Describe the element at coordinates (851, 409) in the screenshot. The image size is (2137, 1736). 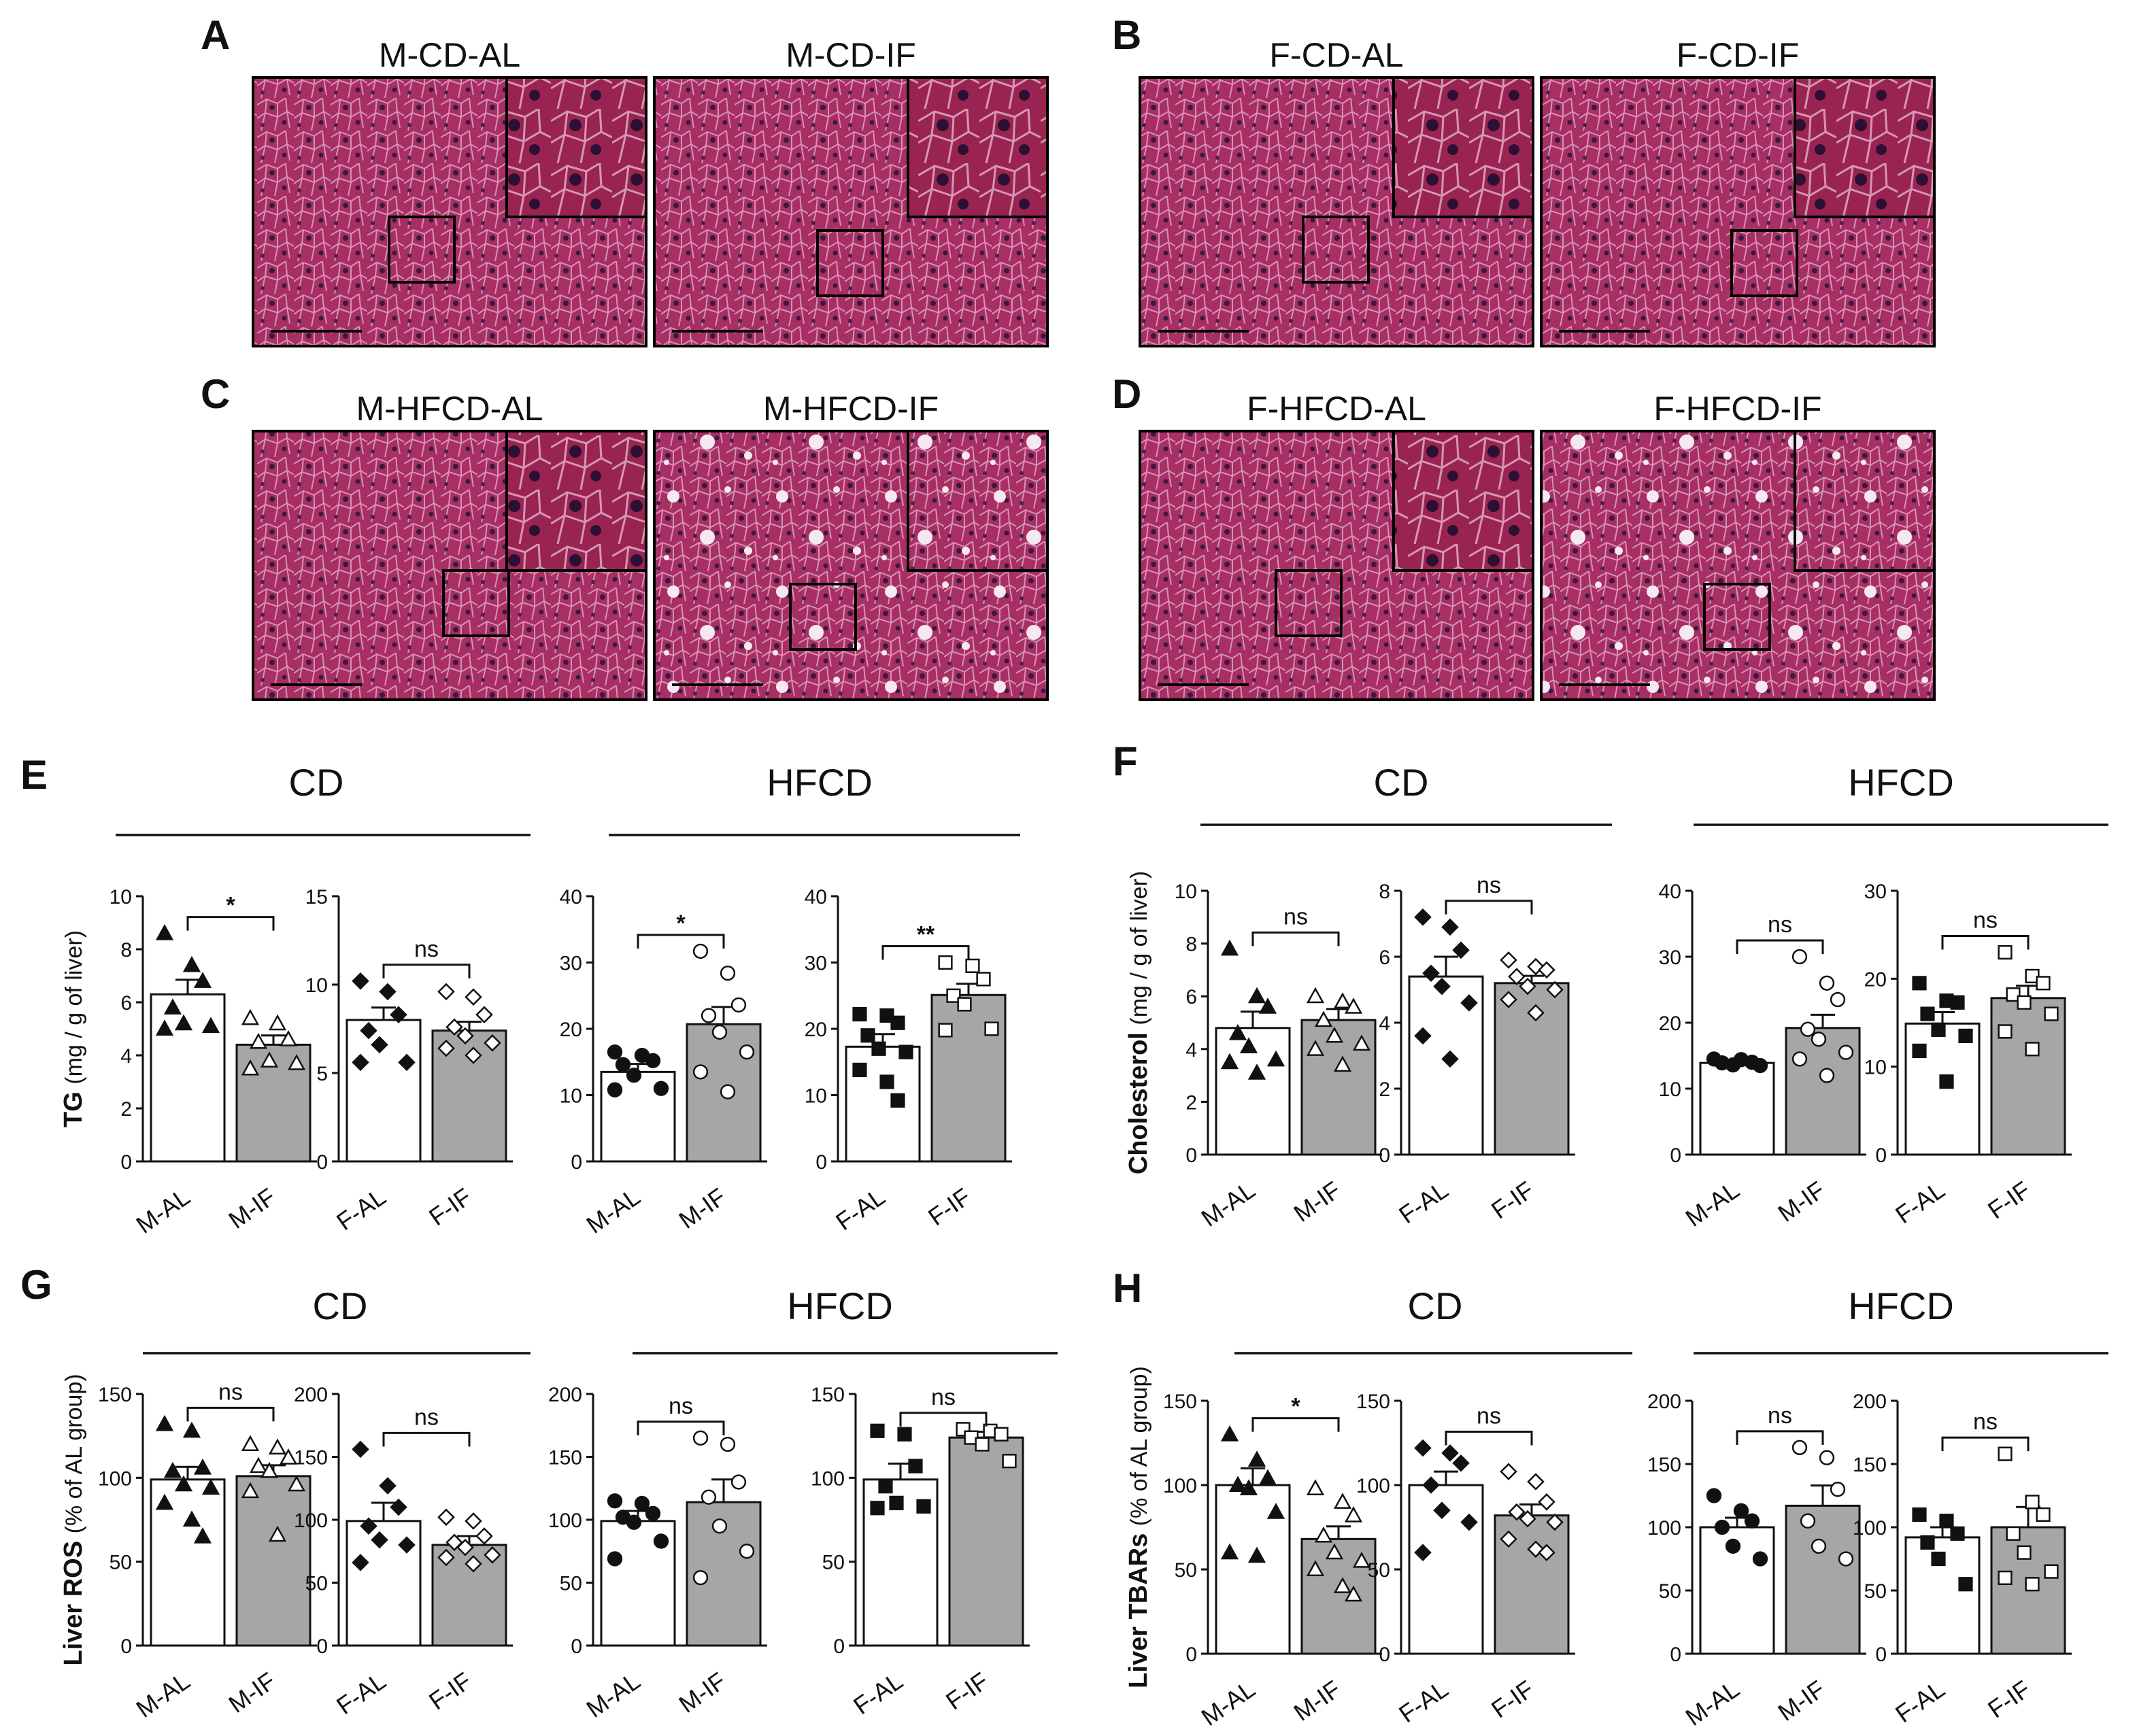
I see `image-title: M-HFCD-IF` at that location.